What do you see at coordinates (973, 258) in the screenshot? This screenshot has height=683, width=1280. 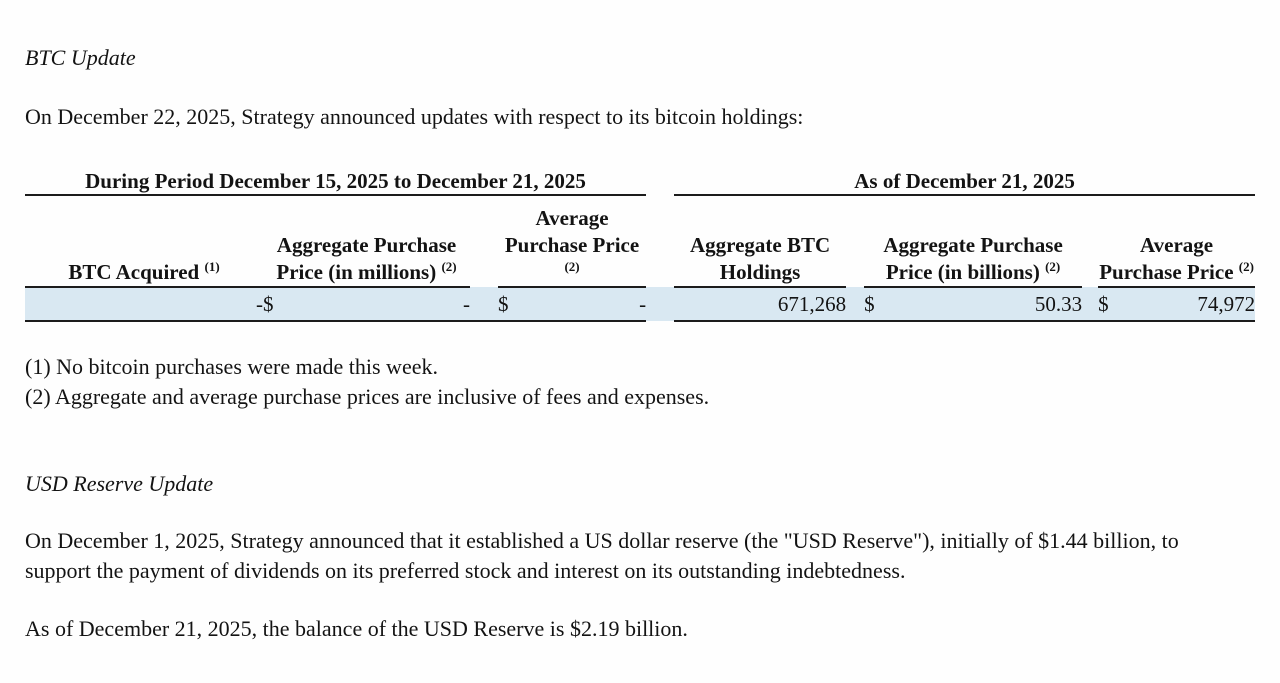 I see `col-header-label: Aggregate Purchase Price (in billions)` at bounding box center [973, 258].